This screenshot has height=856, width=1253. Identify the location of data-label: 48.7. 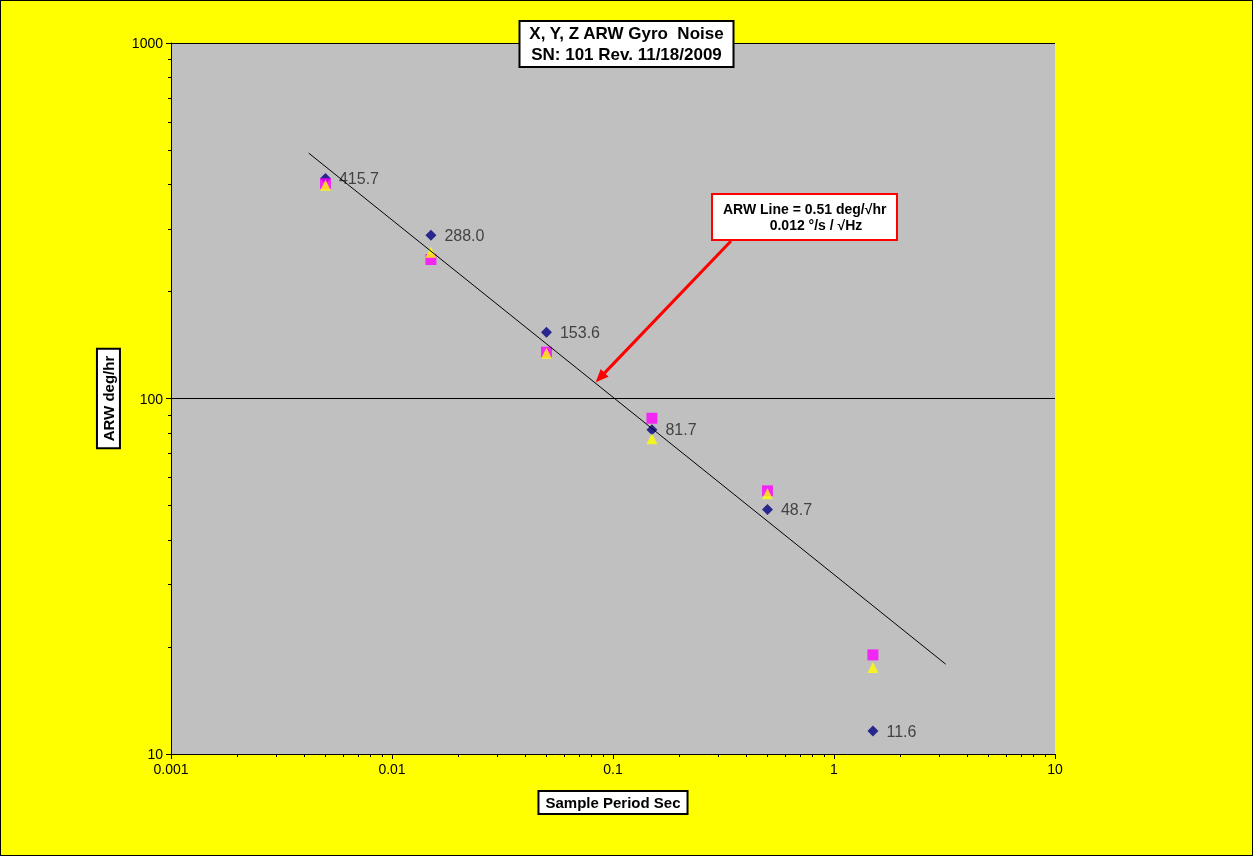
(796, 510).